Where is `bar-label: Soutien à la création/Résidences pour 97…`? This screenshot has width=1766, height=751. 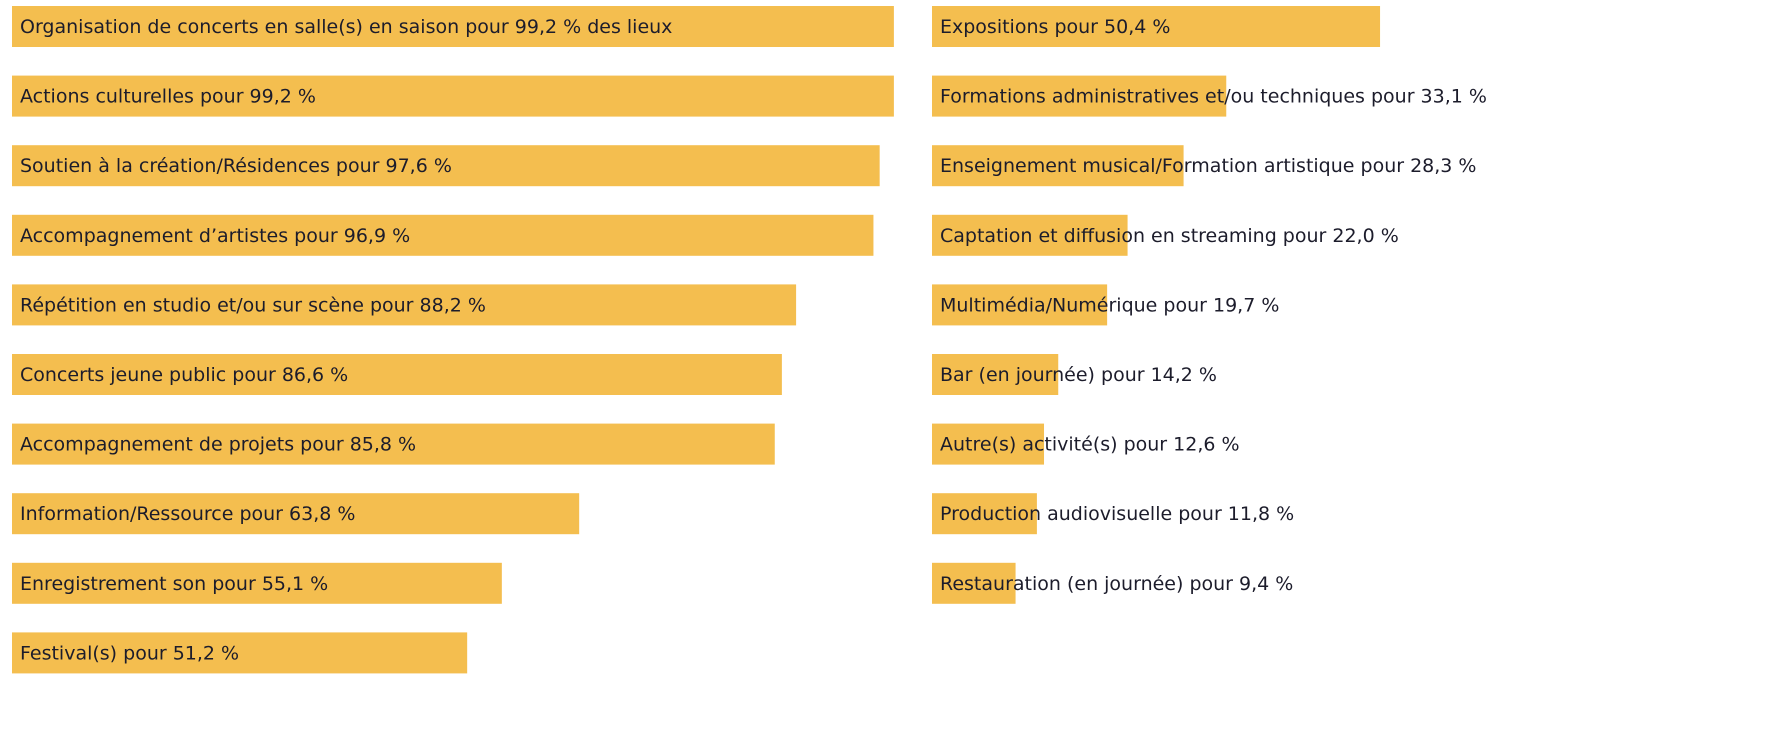
bar-label: Soutien à la création/Résidences pour 97… is located at coordinates (236, 166).